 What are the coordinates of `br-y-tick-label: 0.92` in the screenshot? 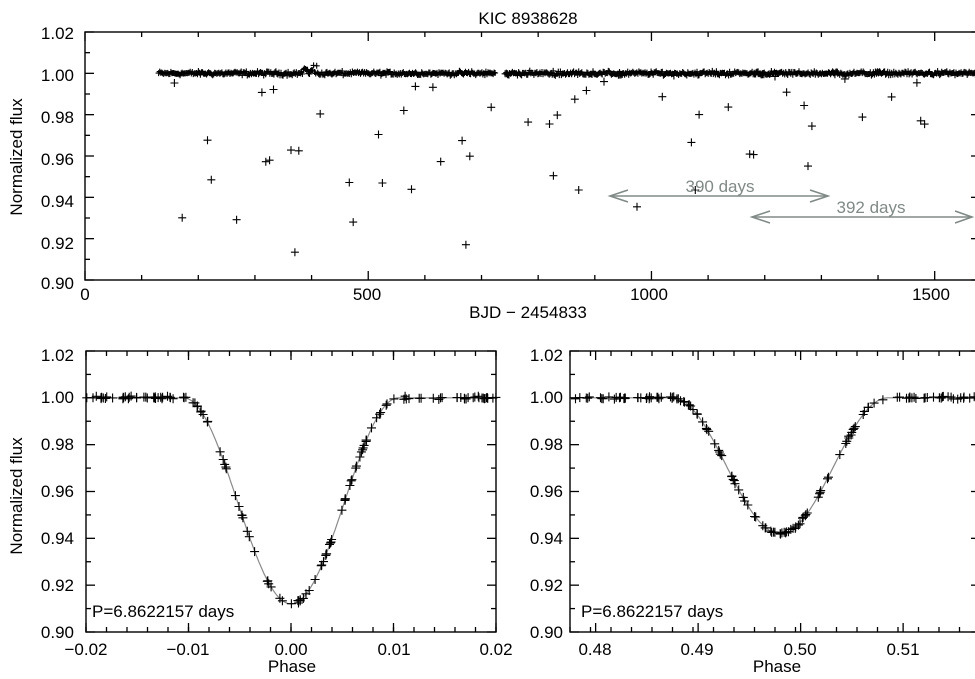 It's located at (546, 585).